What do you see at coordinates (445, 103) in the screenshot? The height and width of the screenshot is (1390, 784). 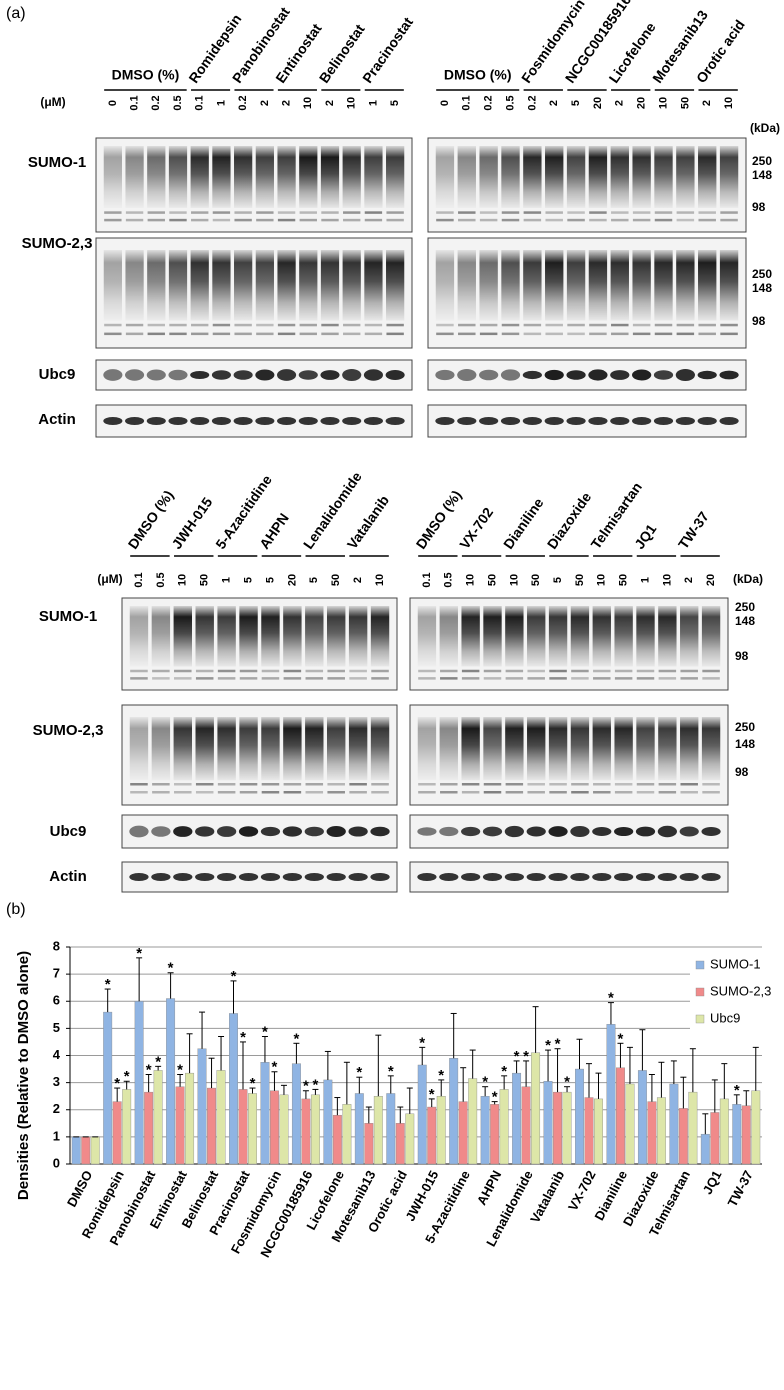 I see `dose-label: 0` at bounding box center [445, 103].